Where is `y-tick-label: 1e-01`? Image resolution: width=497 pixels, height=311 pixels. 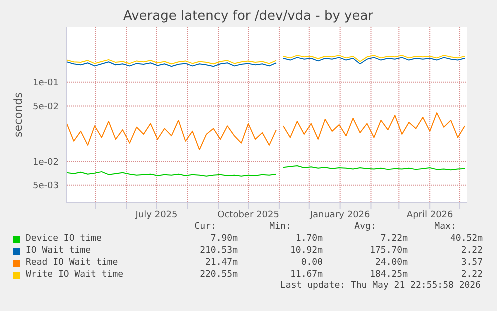 y-tick-label: 1e-01 is located at coordinates (46, 83).